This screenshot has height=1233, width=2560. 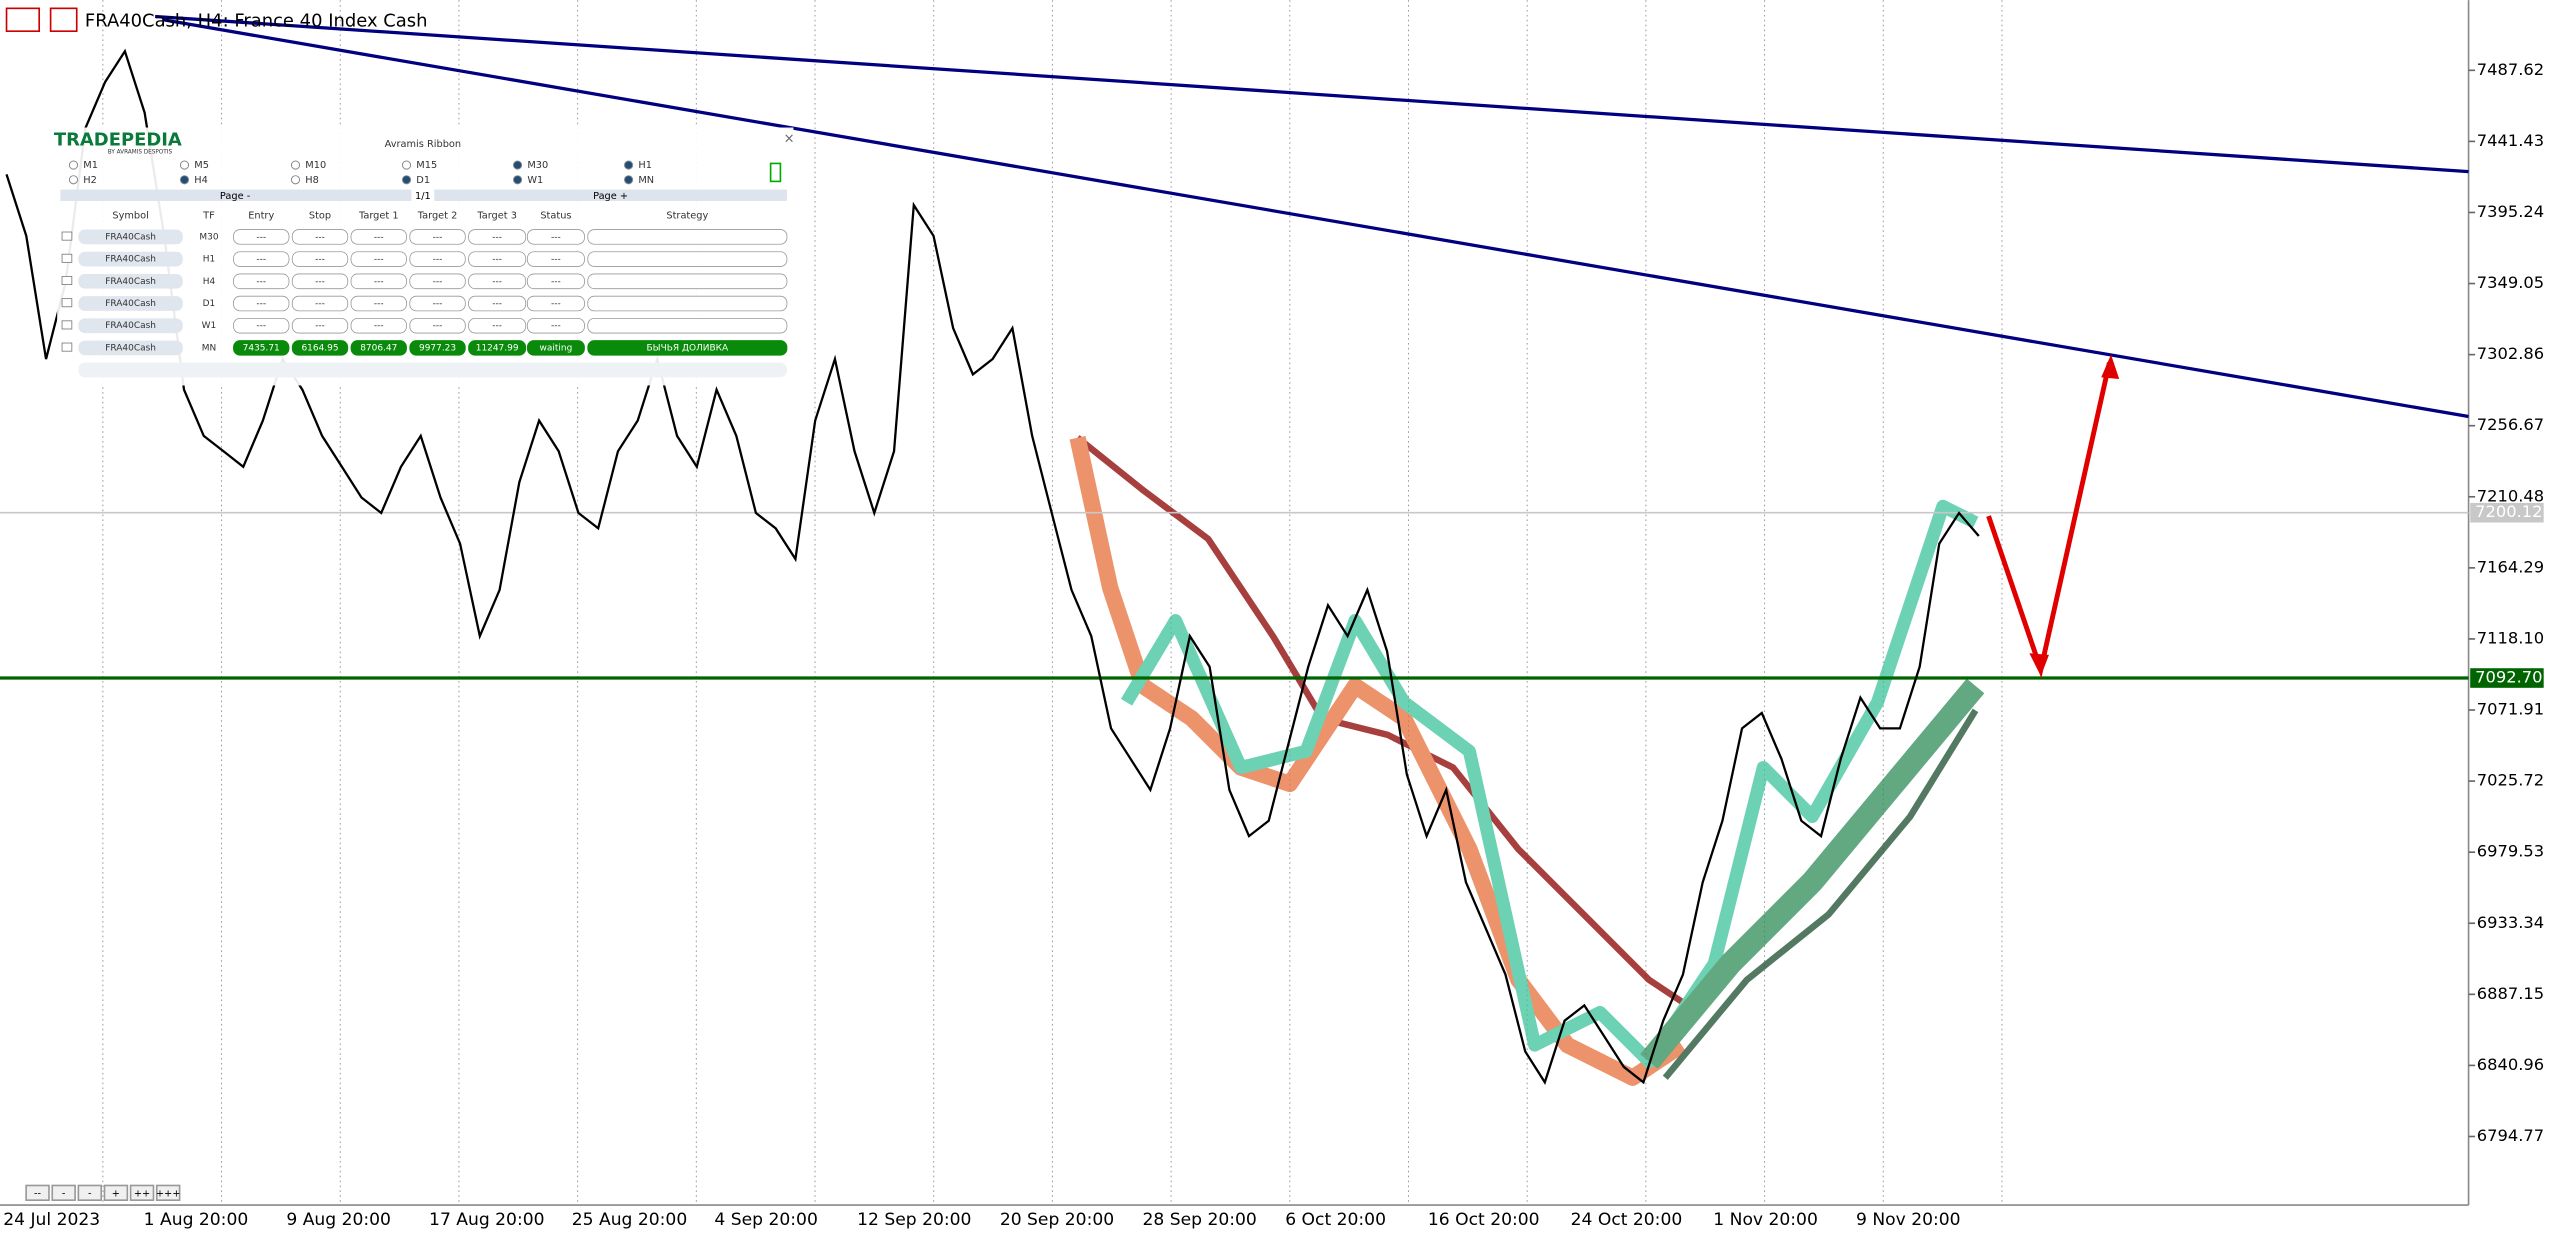 I want to click on chart-icon, so click(x=63, y=20).